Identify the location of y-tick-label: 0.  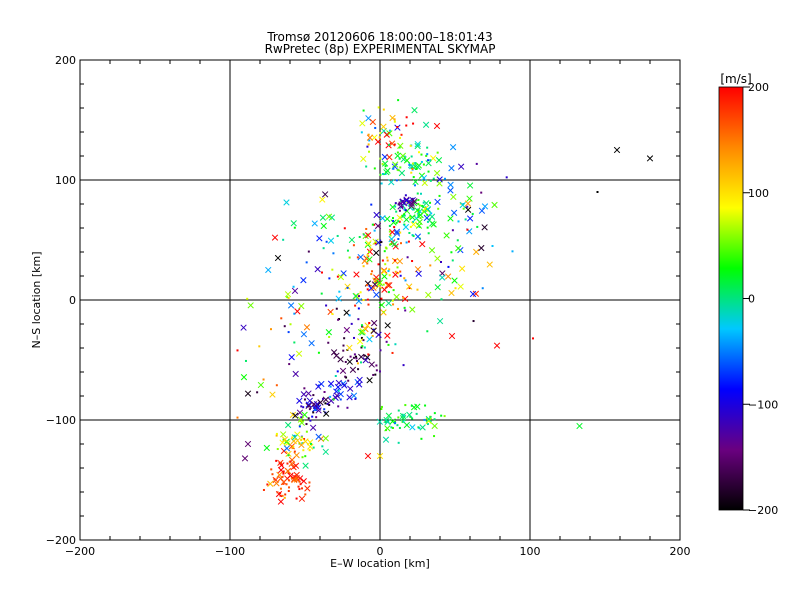
(72, 300).